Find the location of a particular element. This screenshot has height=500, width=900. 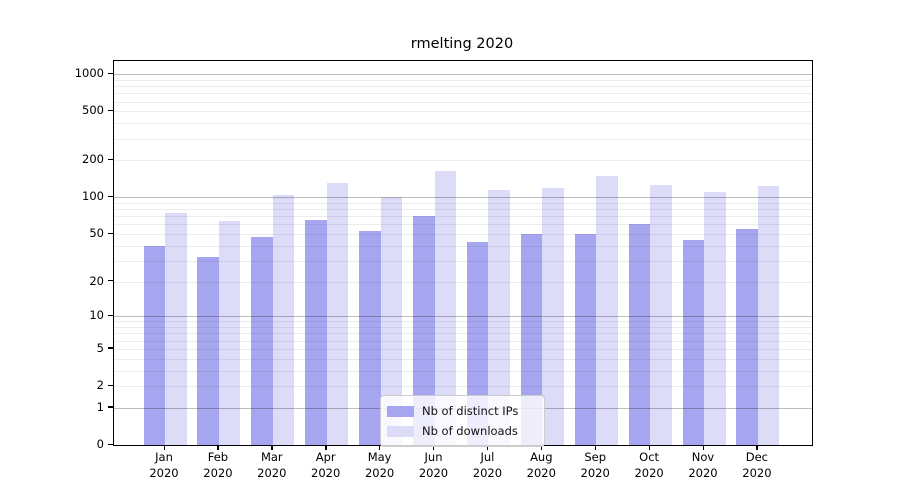

y-tick-label-200: 200 is located at coordinates (93, 159).